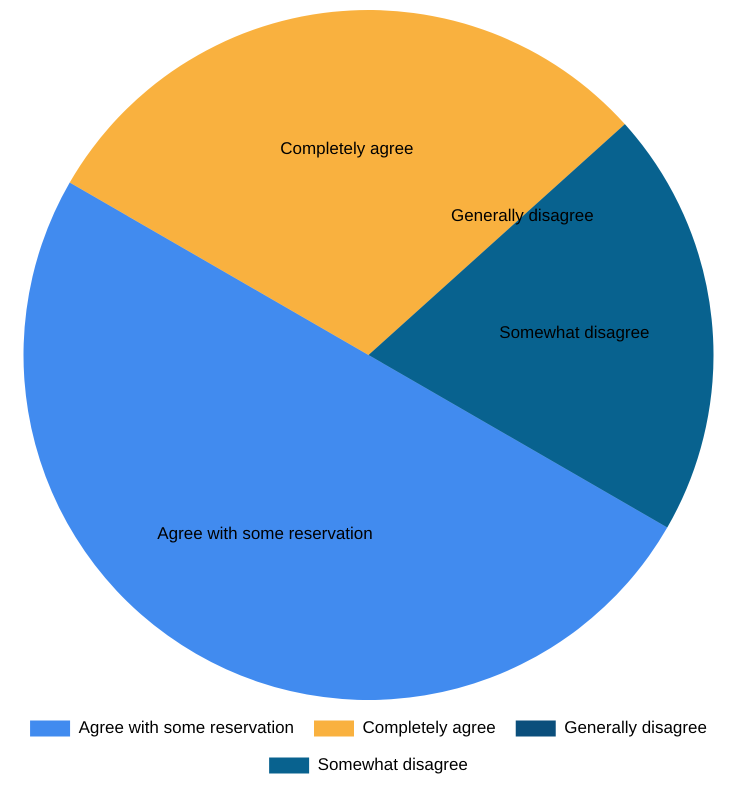 This screenshot has width=737, height=794. I want to click on slice-label: Completely agree, so click(347, 148).